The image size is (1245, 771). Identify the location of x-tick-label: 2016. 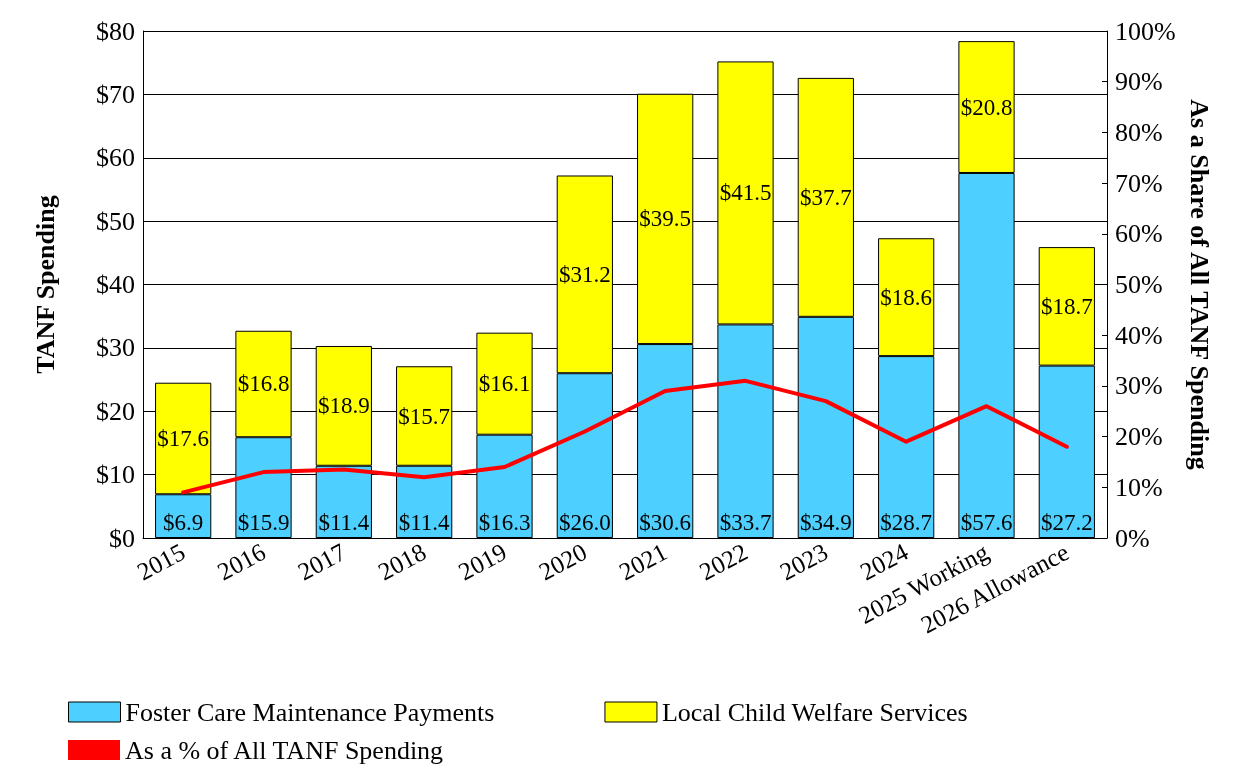
(241, 562).